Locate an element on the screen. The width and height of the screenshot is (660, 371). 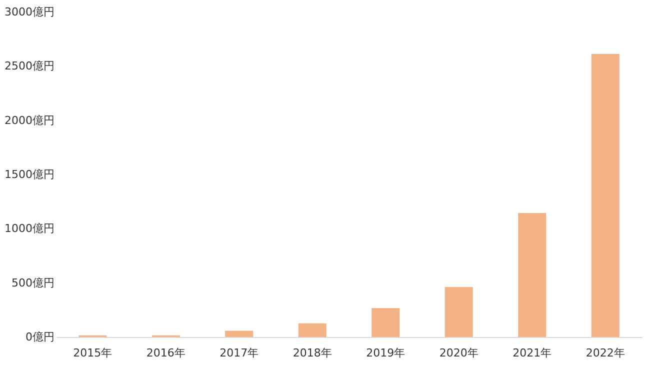
x-tick-label: 2021年 is located at coordinates (532, 353).